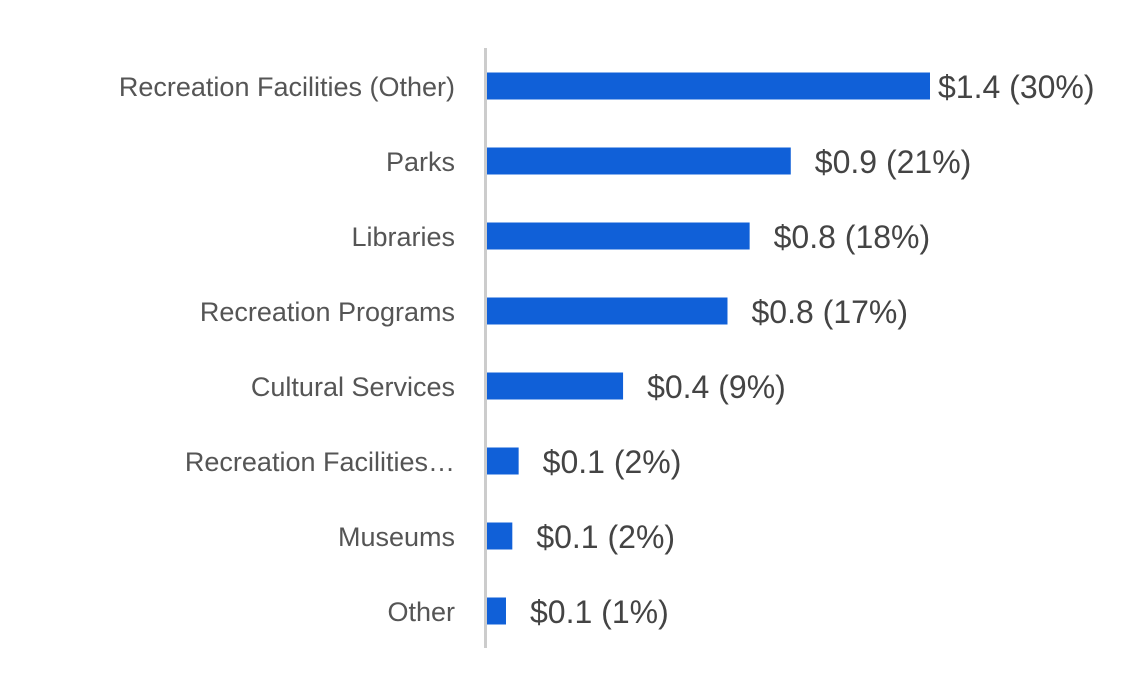  I want to click on category-label: Parks, so click(420, 162).